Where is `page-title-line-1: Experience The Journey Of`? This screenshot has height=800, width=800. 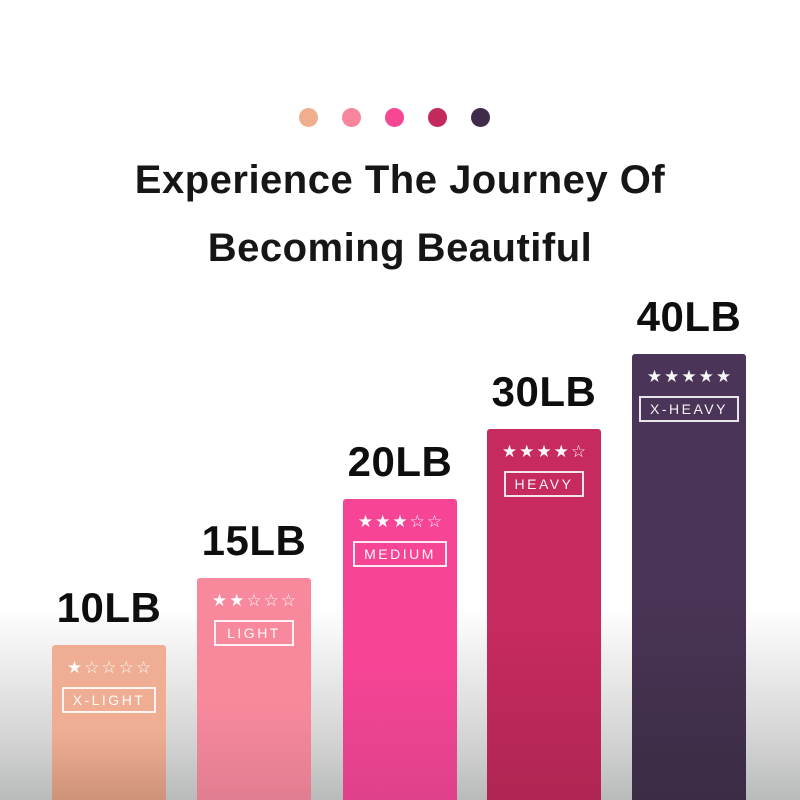
page-title-line-1: Experience The Journey Of is located at coordinates (400, 180).